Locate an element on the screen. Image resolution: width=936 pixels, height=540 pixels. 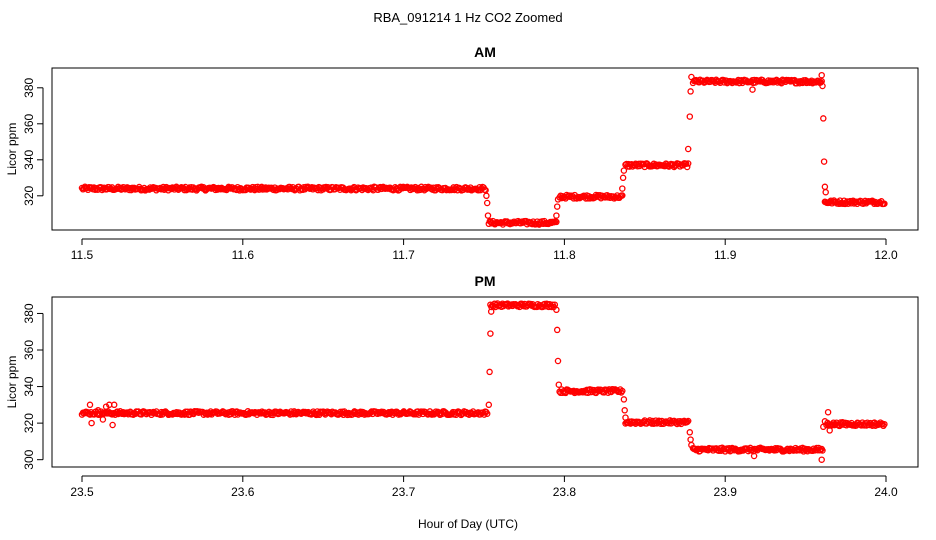
x-tick-label: 11.6 is located at coordinates (243, 255).